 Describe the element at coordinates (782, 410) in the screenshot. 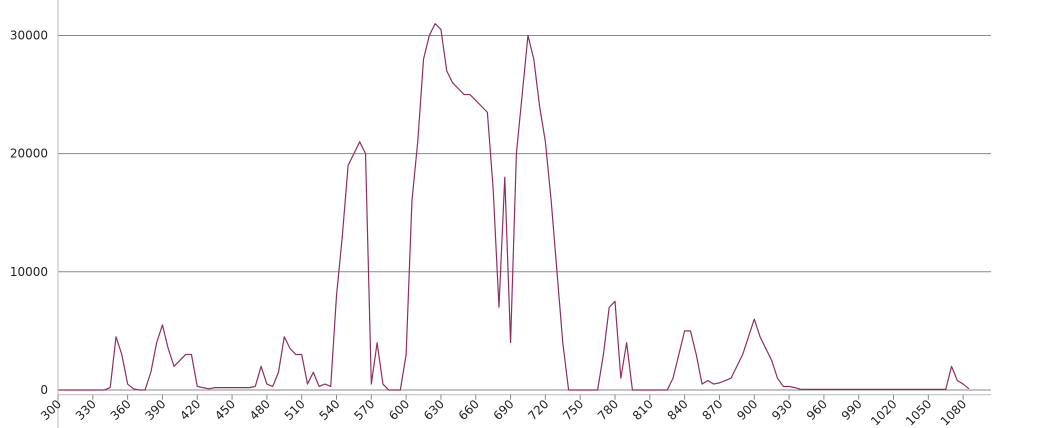

I see `x-tick-label: 930` at that location.